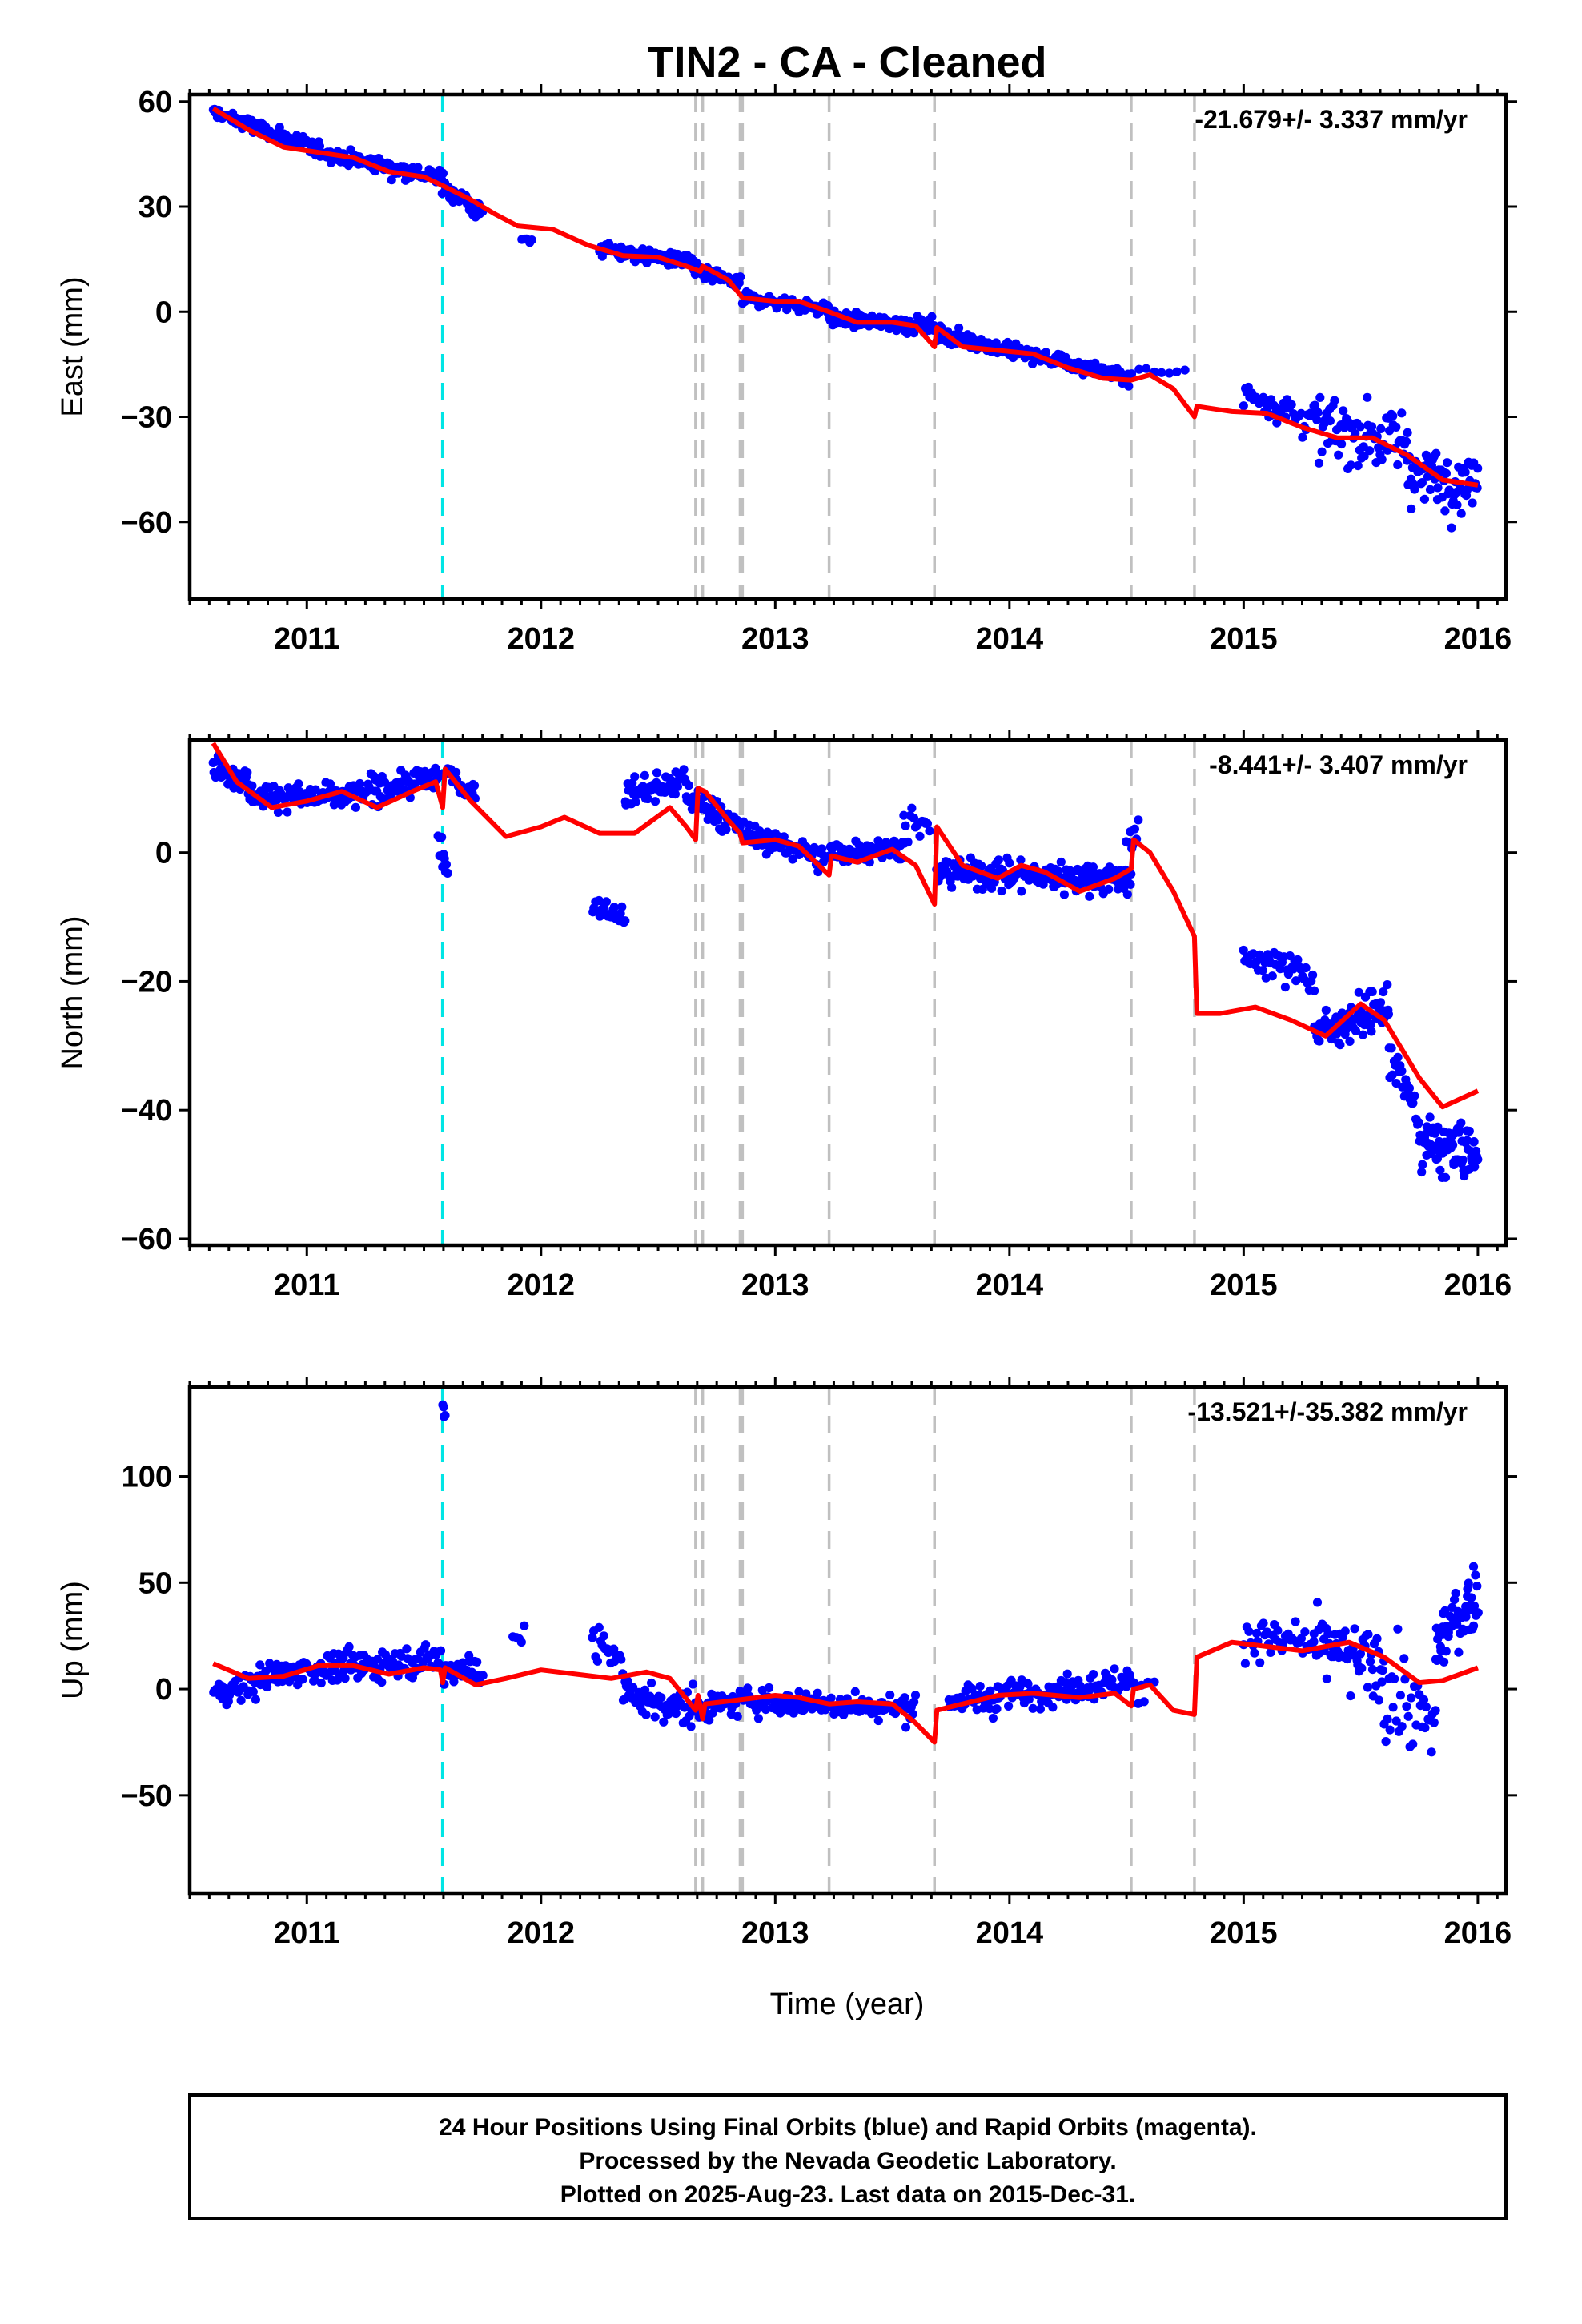 The width and height of the screenshot is (1582, 2324). Describe the element at coordinates (847, 2005) in the screenshot. I see `x-axis-label: Time (year)` at that location.